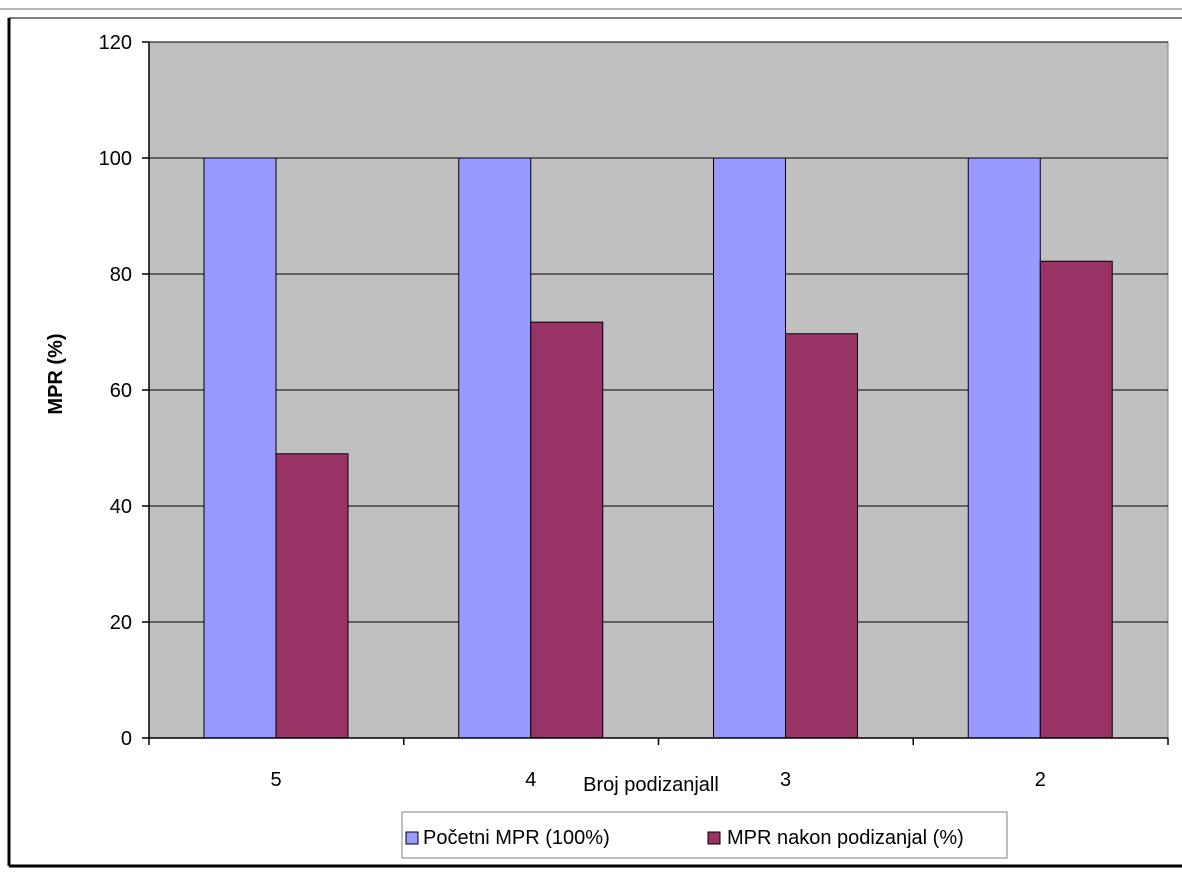 The height and width of the screenshot is (883, 1182). Describe the element at coordinates (785, 780) in the screenshot. I see `x-tick-label-3: 3` at that location.